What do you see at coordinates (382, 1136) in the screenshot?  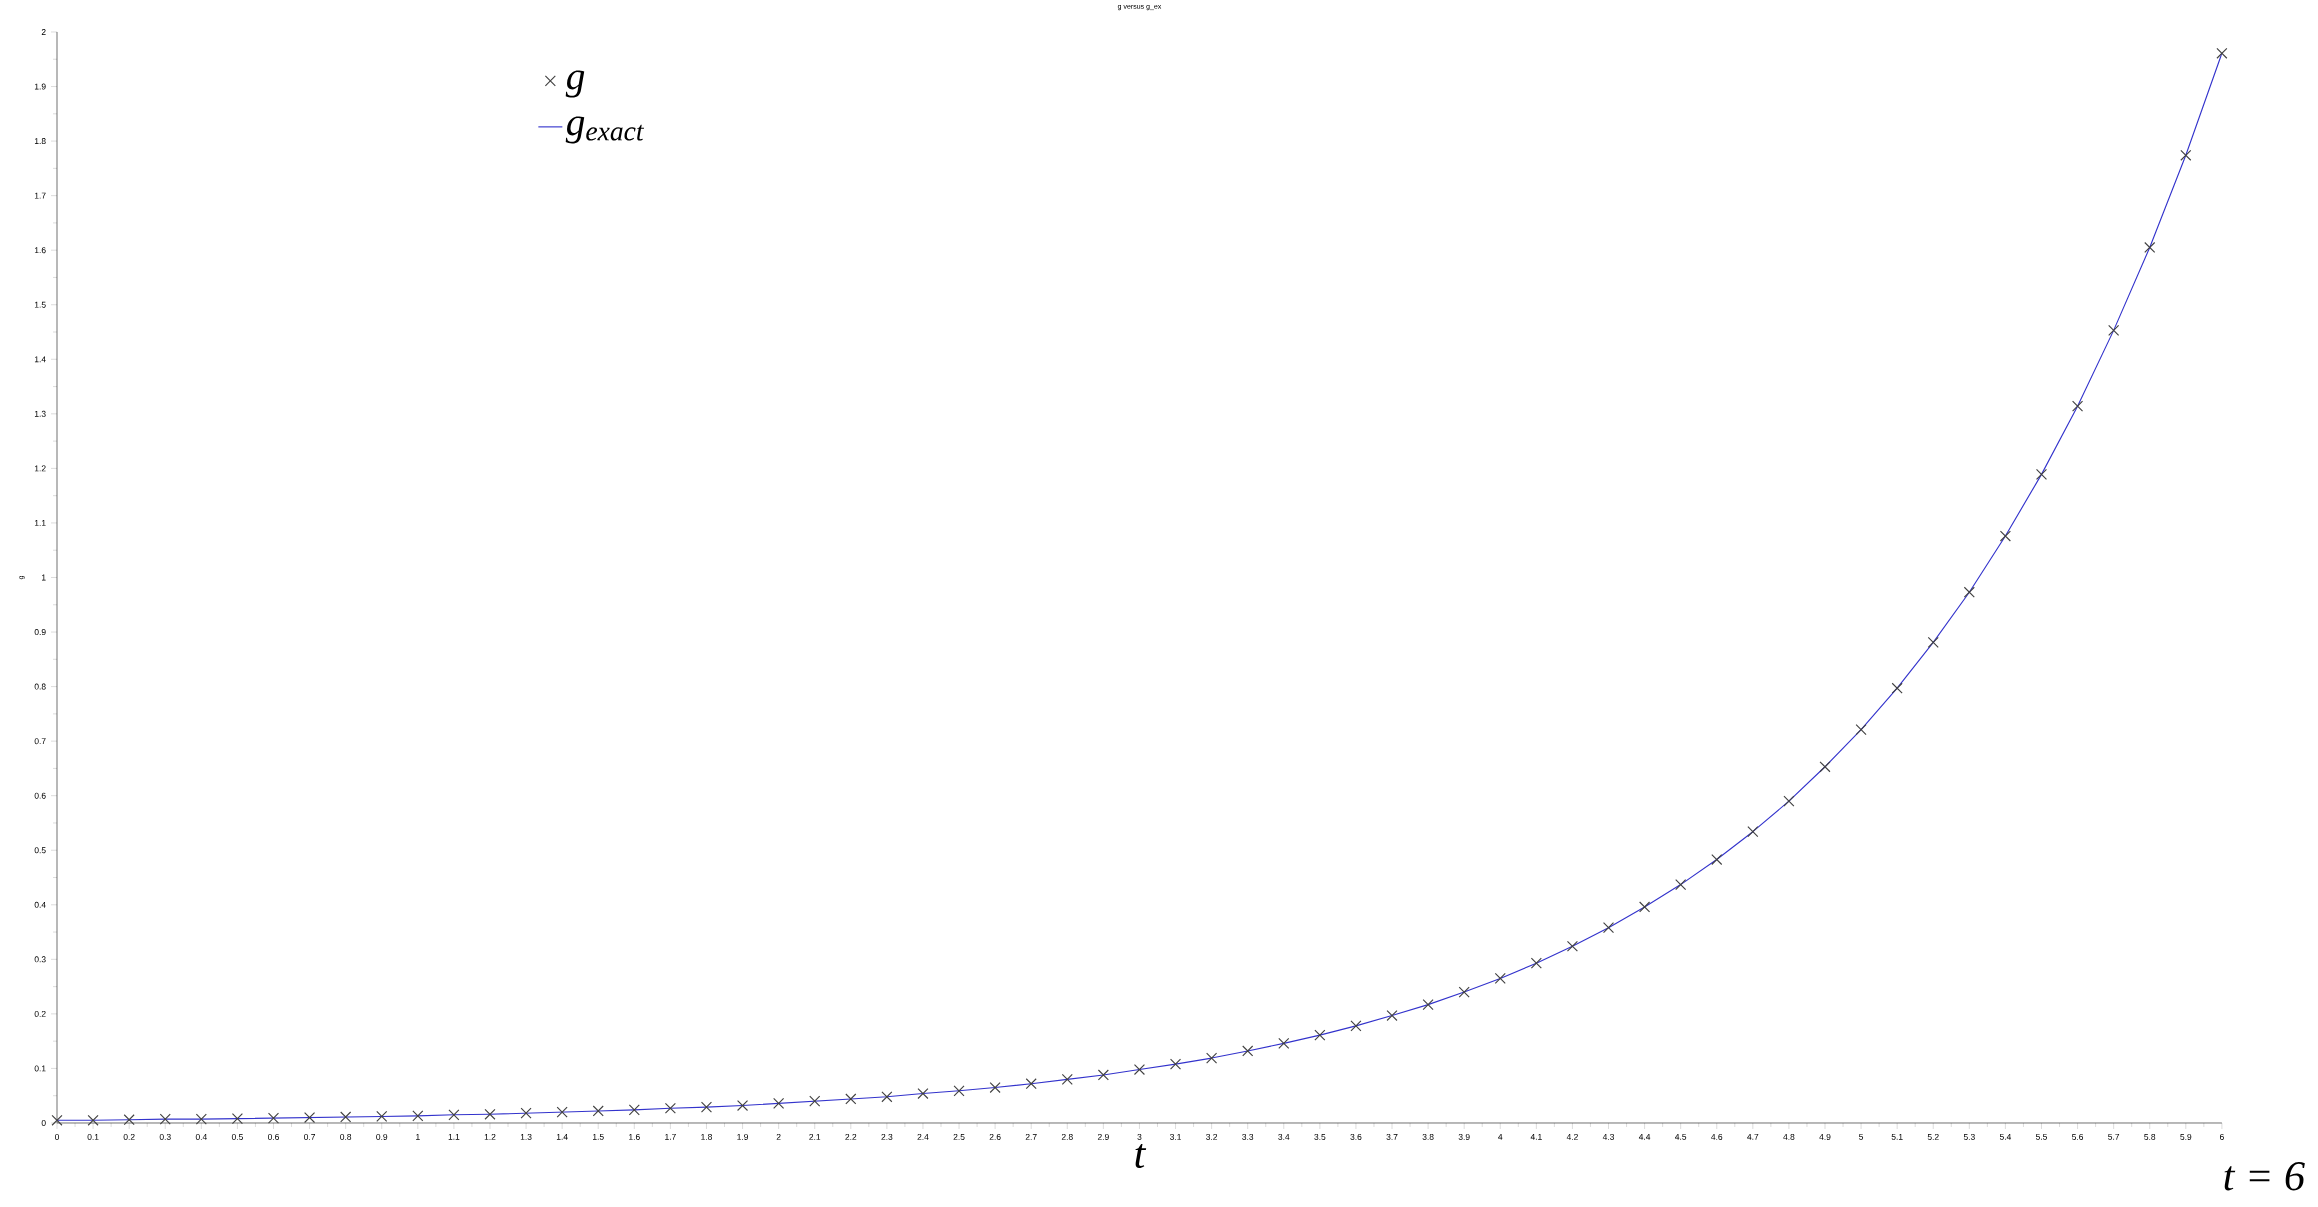 I see `x-tick-label: 0.9` at bounding box center [382, 1136].